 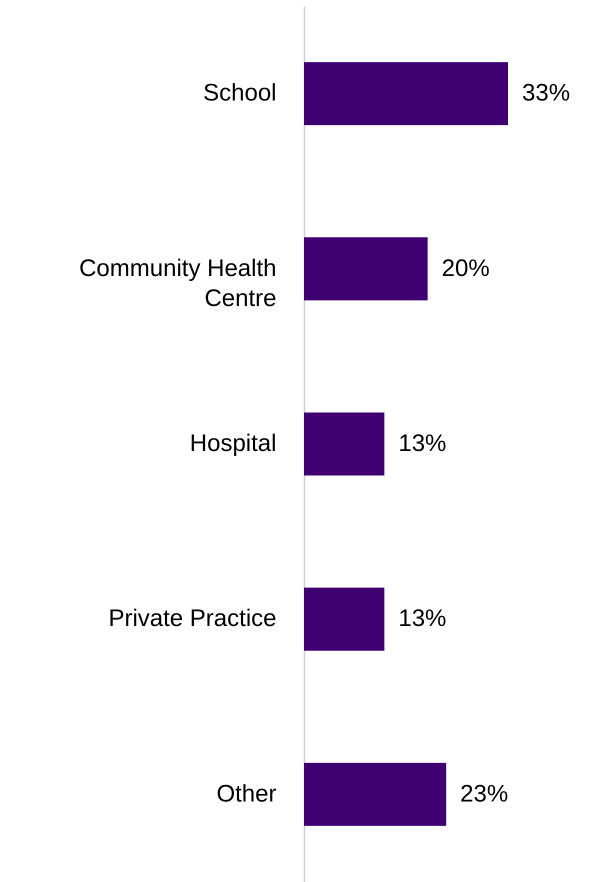 What do you see at coordinates (233, 443) in the screenshot?
I see `y-tick-label: Hospital` at bounding box center [233, 443].